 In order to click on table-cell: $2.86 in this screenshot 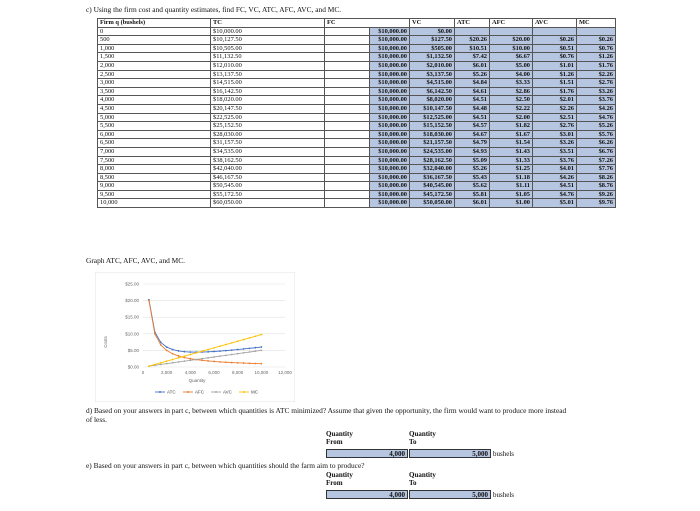, I will do `click(511, 91)`.